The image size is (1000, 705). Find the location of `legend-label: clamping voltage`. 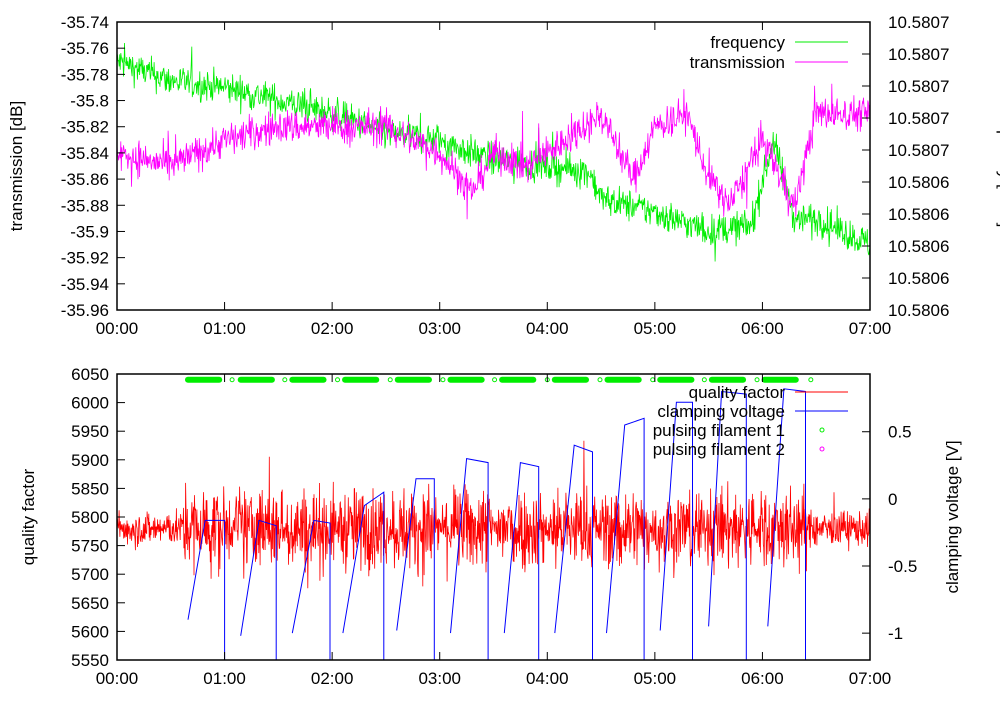

legend-label: clamping voltage is located at coordinates (721, 411).